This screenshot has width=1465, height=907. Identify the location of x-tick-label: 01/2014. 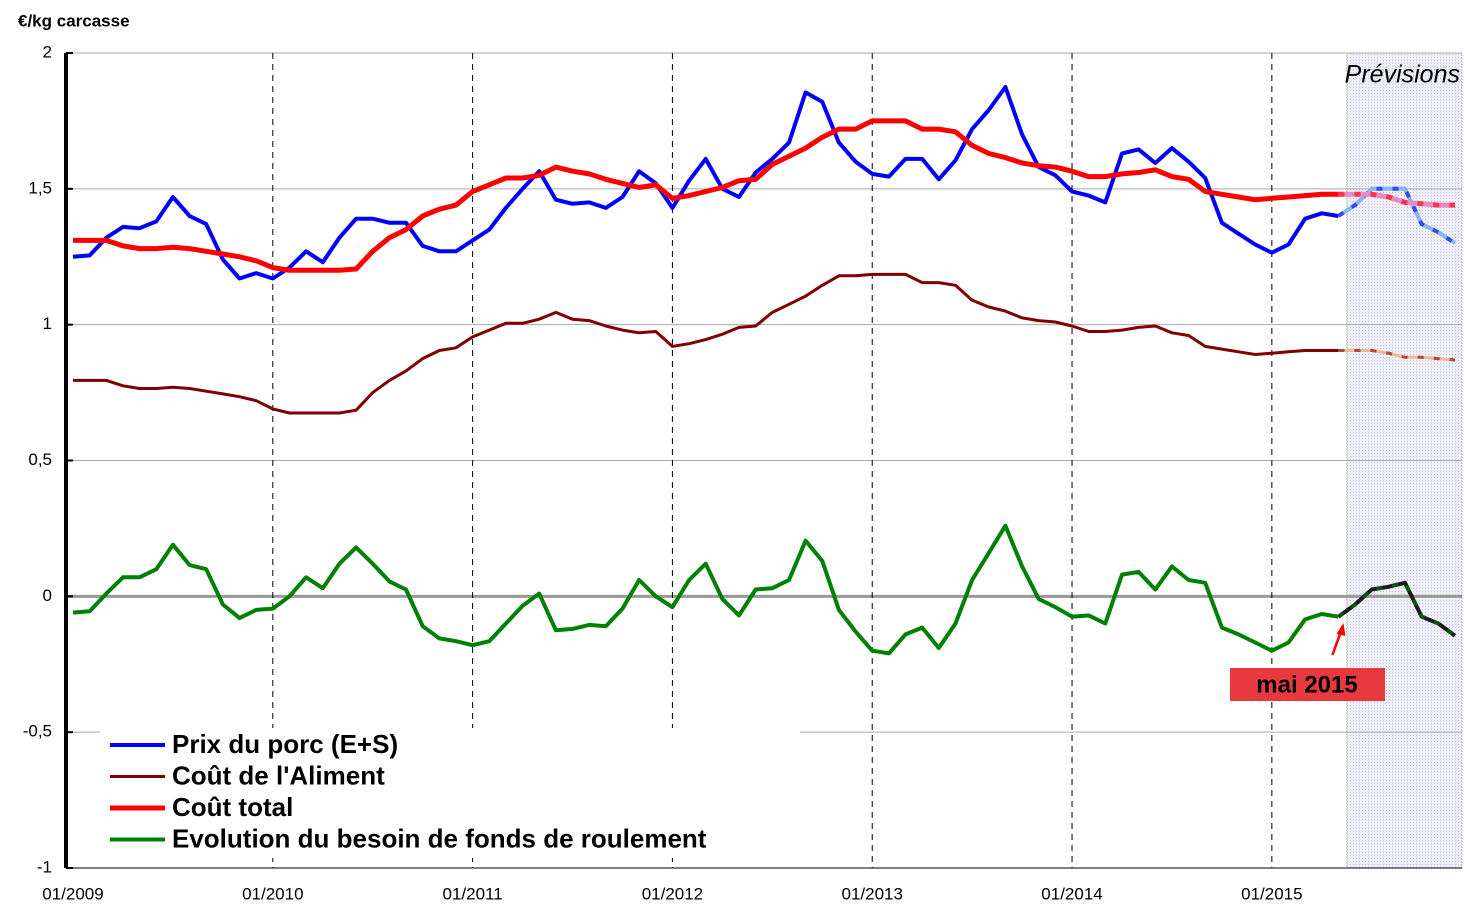
(1071, 893).